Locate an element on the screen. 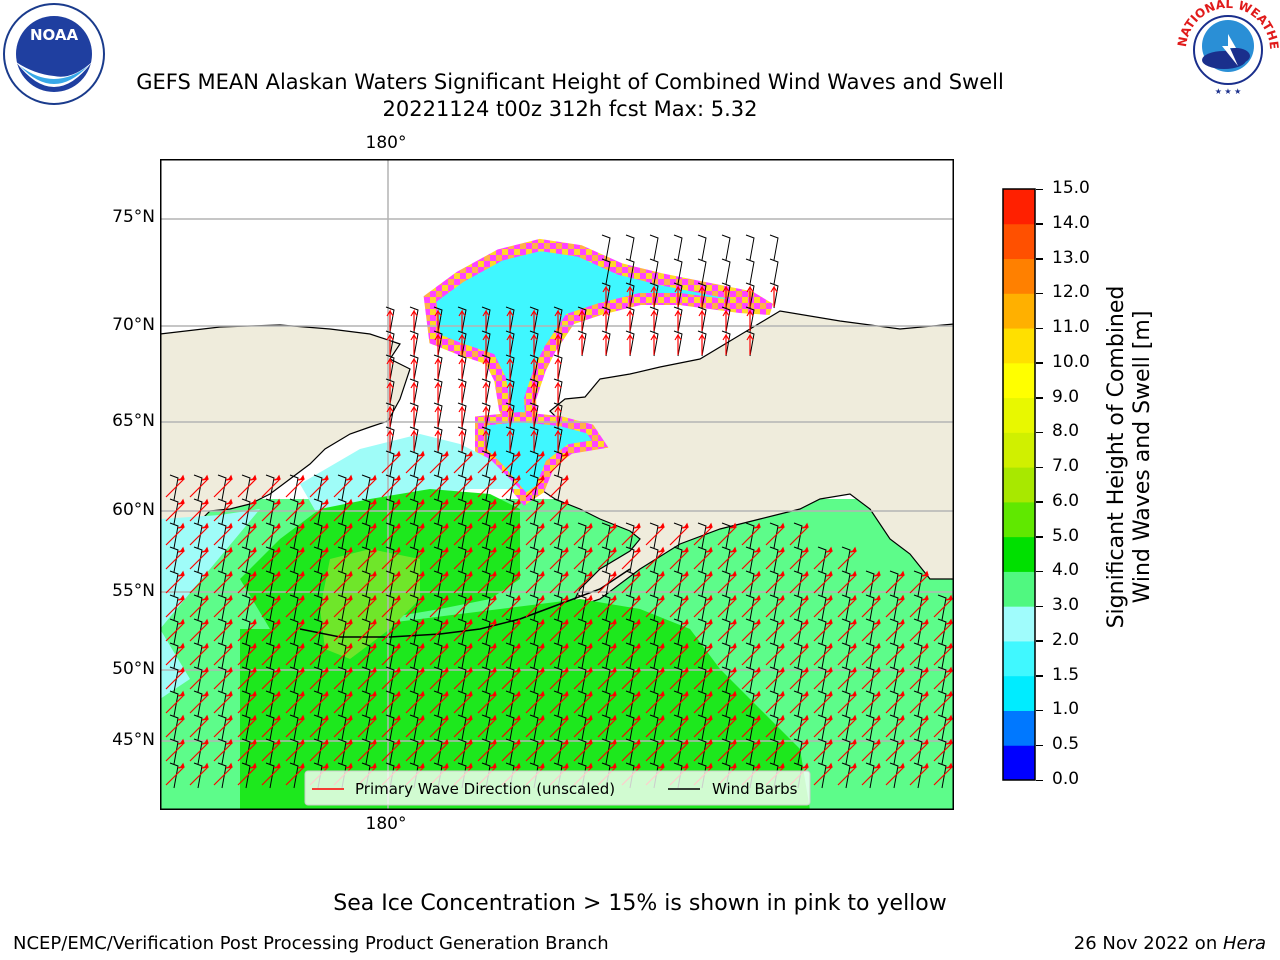  colorbar-tick-mark is located at coordinates (1039, 745).